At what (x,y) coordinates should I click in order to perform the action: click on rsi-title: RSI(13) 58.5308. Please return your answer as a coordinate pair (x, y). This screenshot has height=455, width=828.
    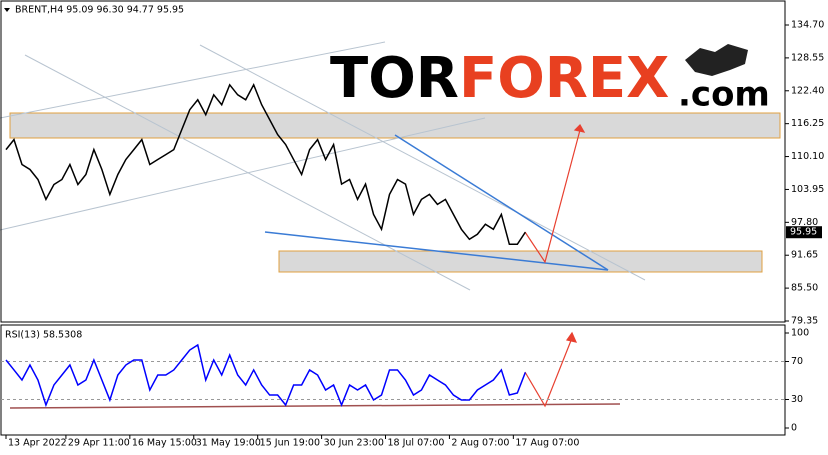
    Looking at the image, I should click on (43, 335).